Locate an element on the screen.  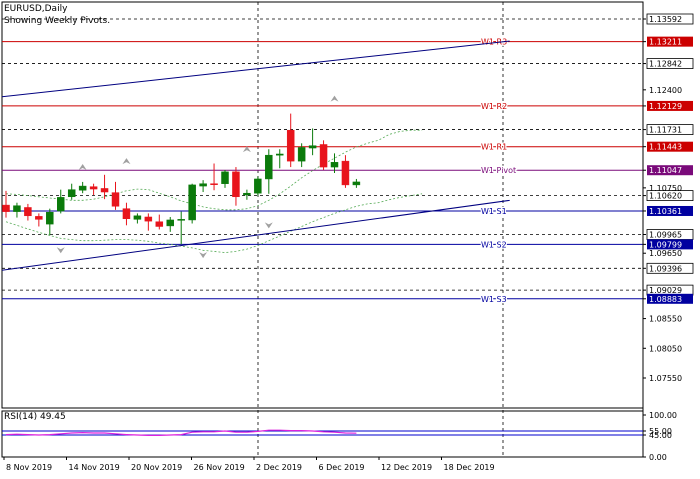
pivot-label-w1-s3: W1 S3 is located at coordinates (494, 299).